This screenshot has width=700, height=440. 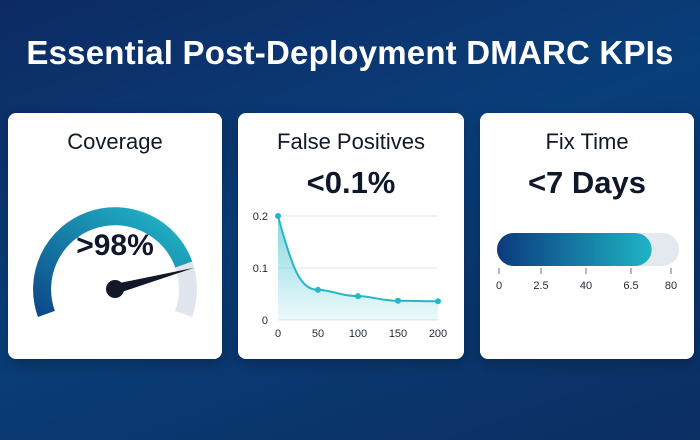 I want to click on page-title: Essential Post-Deployment DMARC KPIs, so click(x=350, y=52).